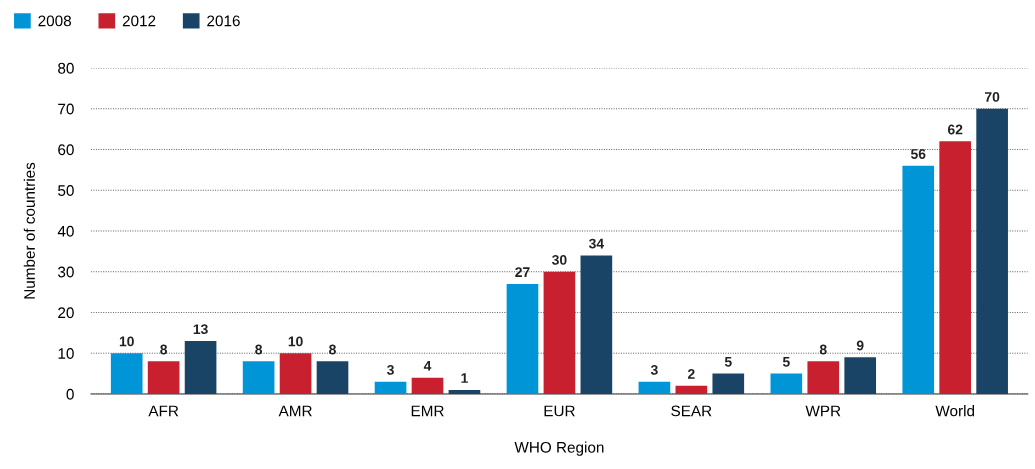  What do you see at coordinates (295, 411) in the screenshot?
I see `x-tick-label: AMR` at bounding box center [295, 411].